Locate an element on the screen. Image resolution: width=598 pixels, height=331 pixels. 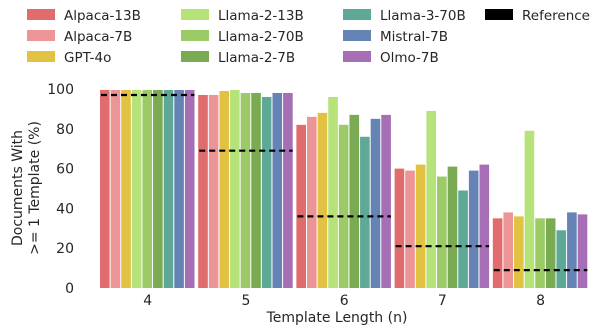
legend-item: Olmo-7B is located at coordinates (391, 58).